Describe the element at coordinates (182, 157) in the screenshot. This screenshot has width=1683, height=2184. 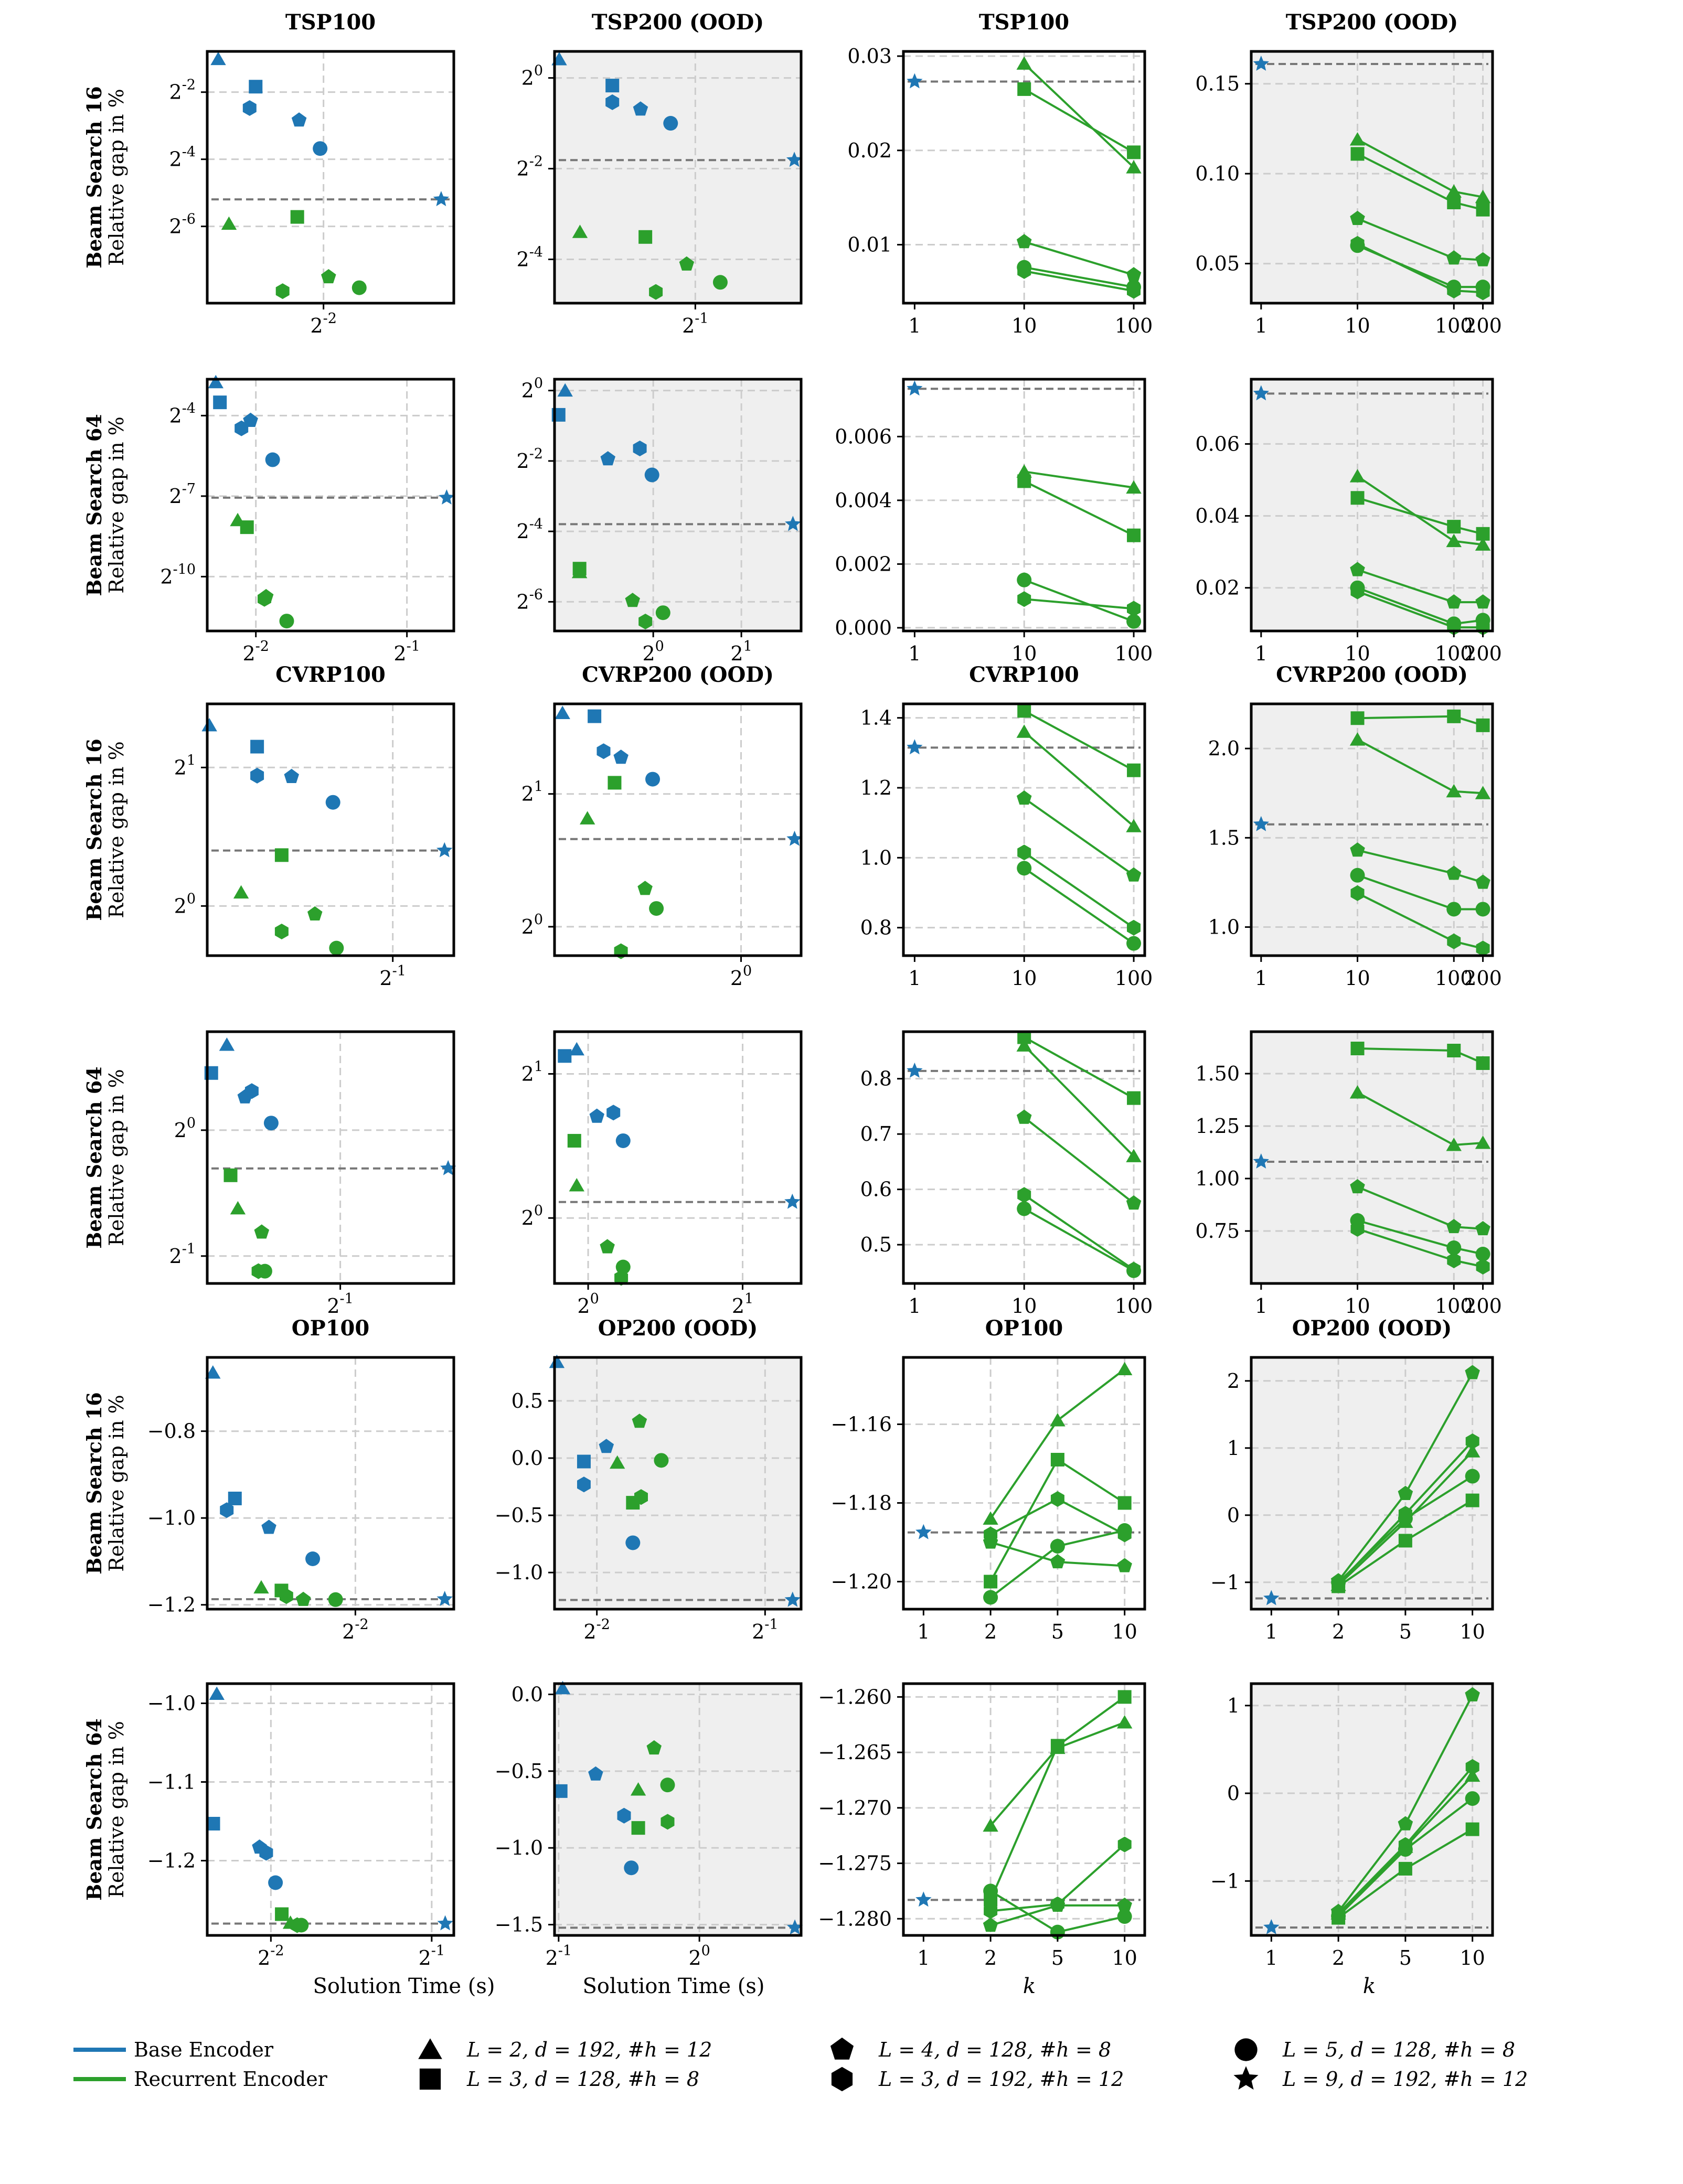
I see `y-tick-label: 2-4` at that location.